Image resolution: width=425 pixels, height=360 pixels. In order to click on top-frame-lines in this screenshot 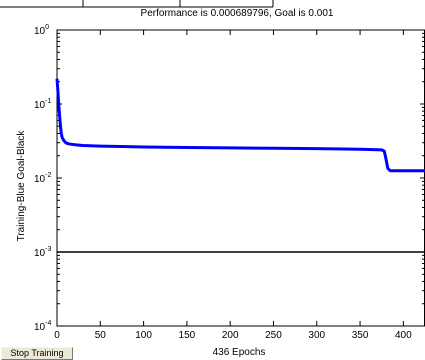, I will do `click(137, 4)`.